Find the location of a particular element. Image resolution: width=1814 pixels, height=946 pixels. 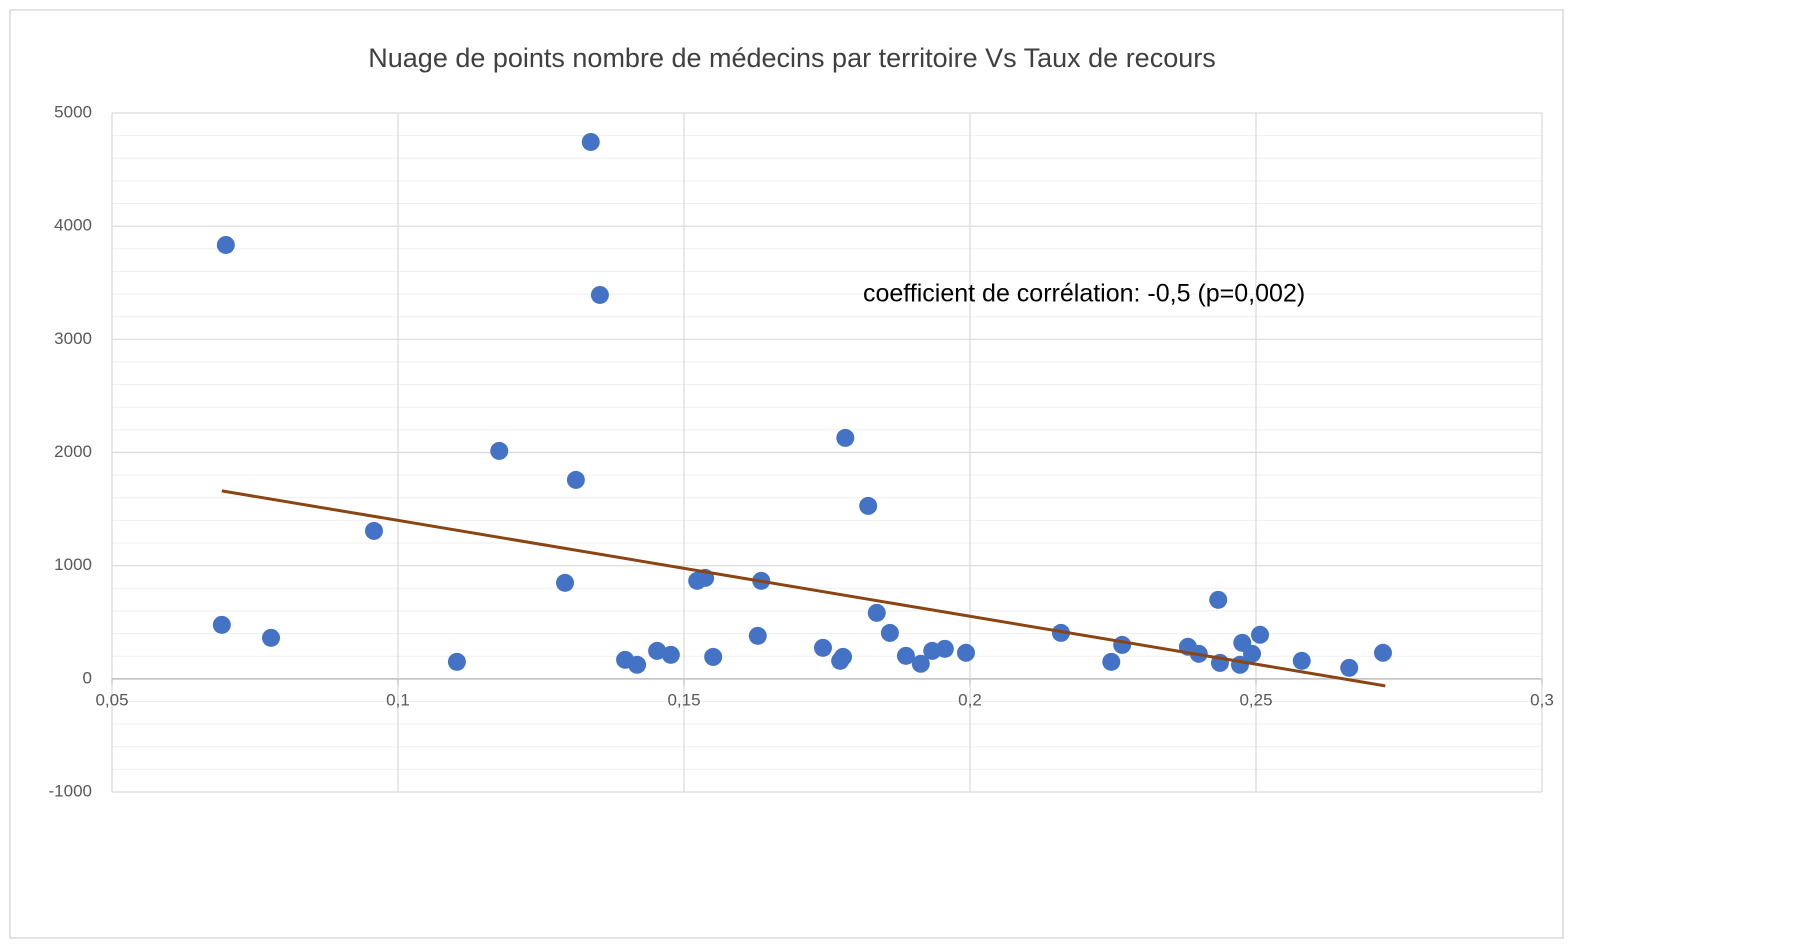

x-tick-label: 0,1 is located at coordinates (398, 699).